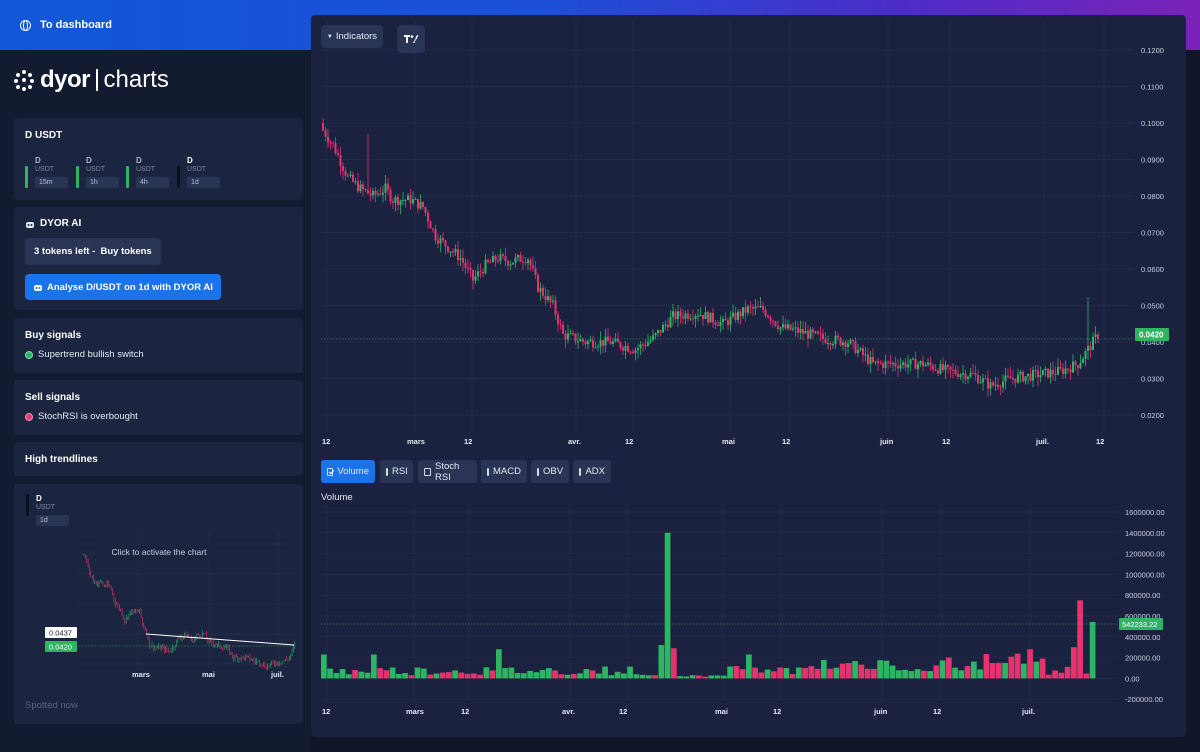 The image size is (1200, 752). Describe the element at coordinates (568, 711) in the screenshot. I see `volume-x-tick: avr.` at that location.